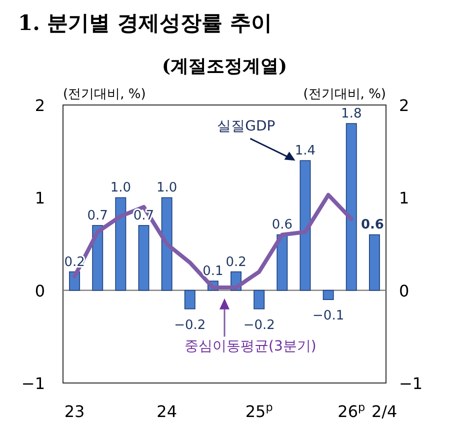  What do you see at coordinates (104, 94) in the screenshot?
I see `y-axis-title: (전기대비, %)` at bounding box center [104, 94].